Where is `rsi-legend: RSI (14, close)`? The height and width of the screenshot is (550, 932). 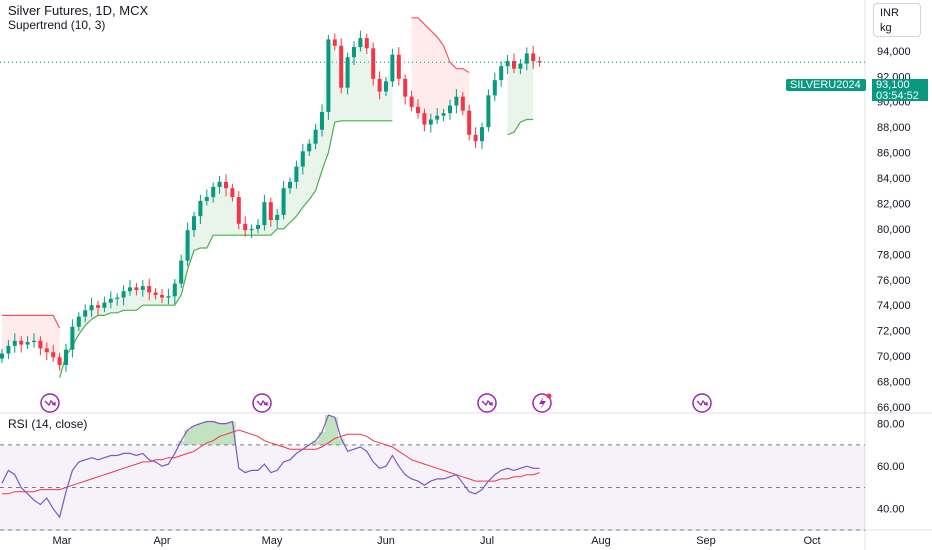
rsi-legend: RSI (14, close) is located at coordinates (48, 424).